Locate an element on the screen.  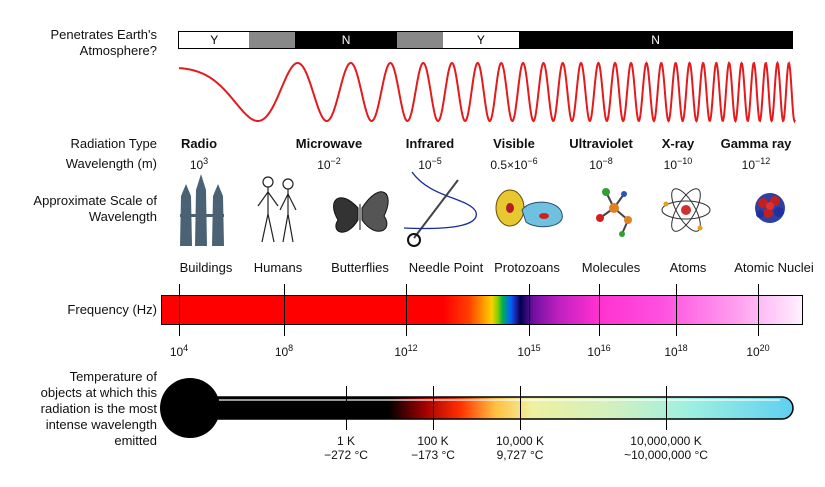
protozoan-icon is located at coordinates (529, 208).